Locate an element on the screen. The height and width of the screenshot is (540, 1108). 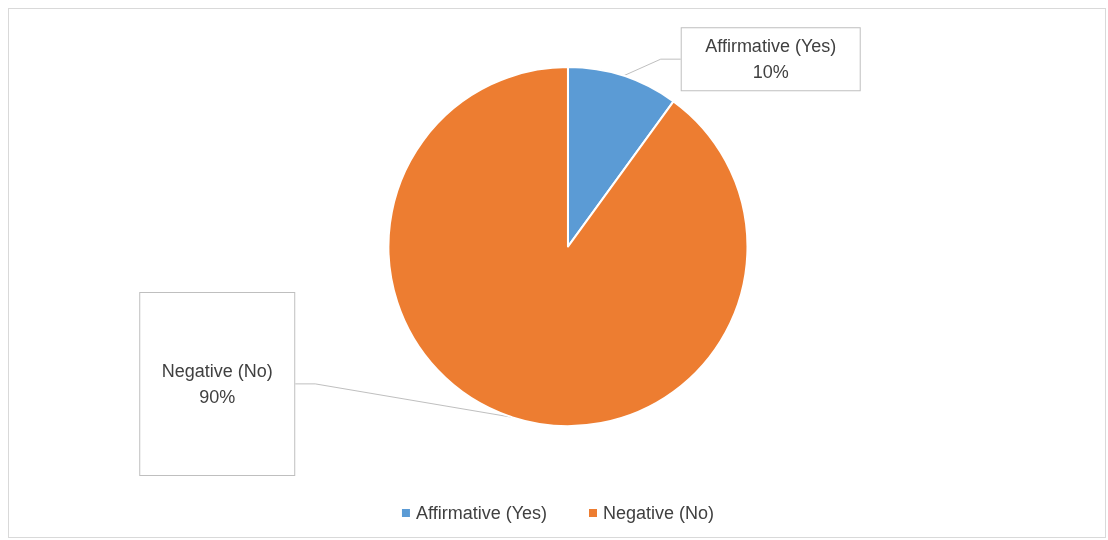
slice-label: Affirmative (Yes) is located at coordinates (771, 46).